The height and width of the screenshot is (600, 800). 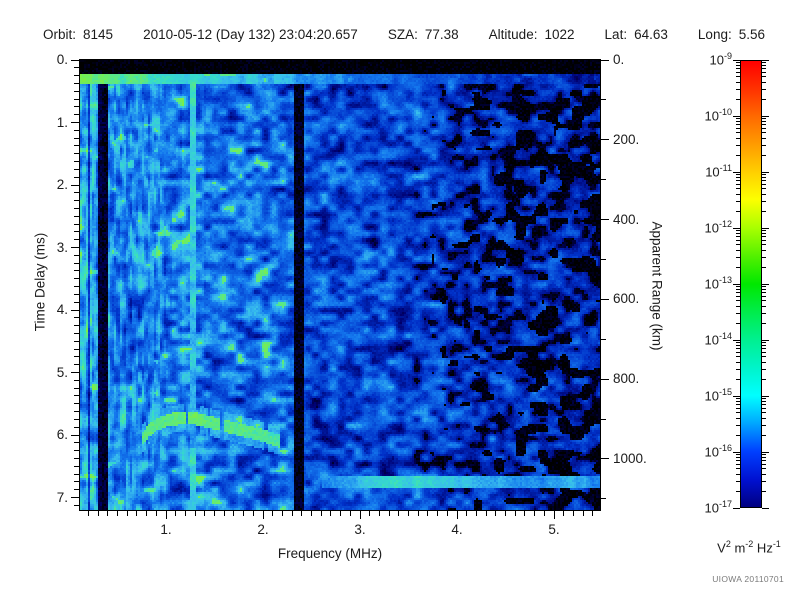 What do you see at coordinates (725, 392) in the screenshot?
I see `colorbar-exponent: -15` at bounding box center [725, 392].